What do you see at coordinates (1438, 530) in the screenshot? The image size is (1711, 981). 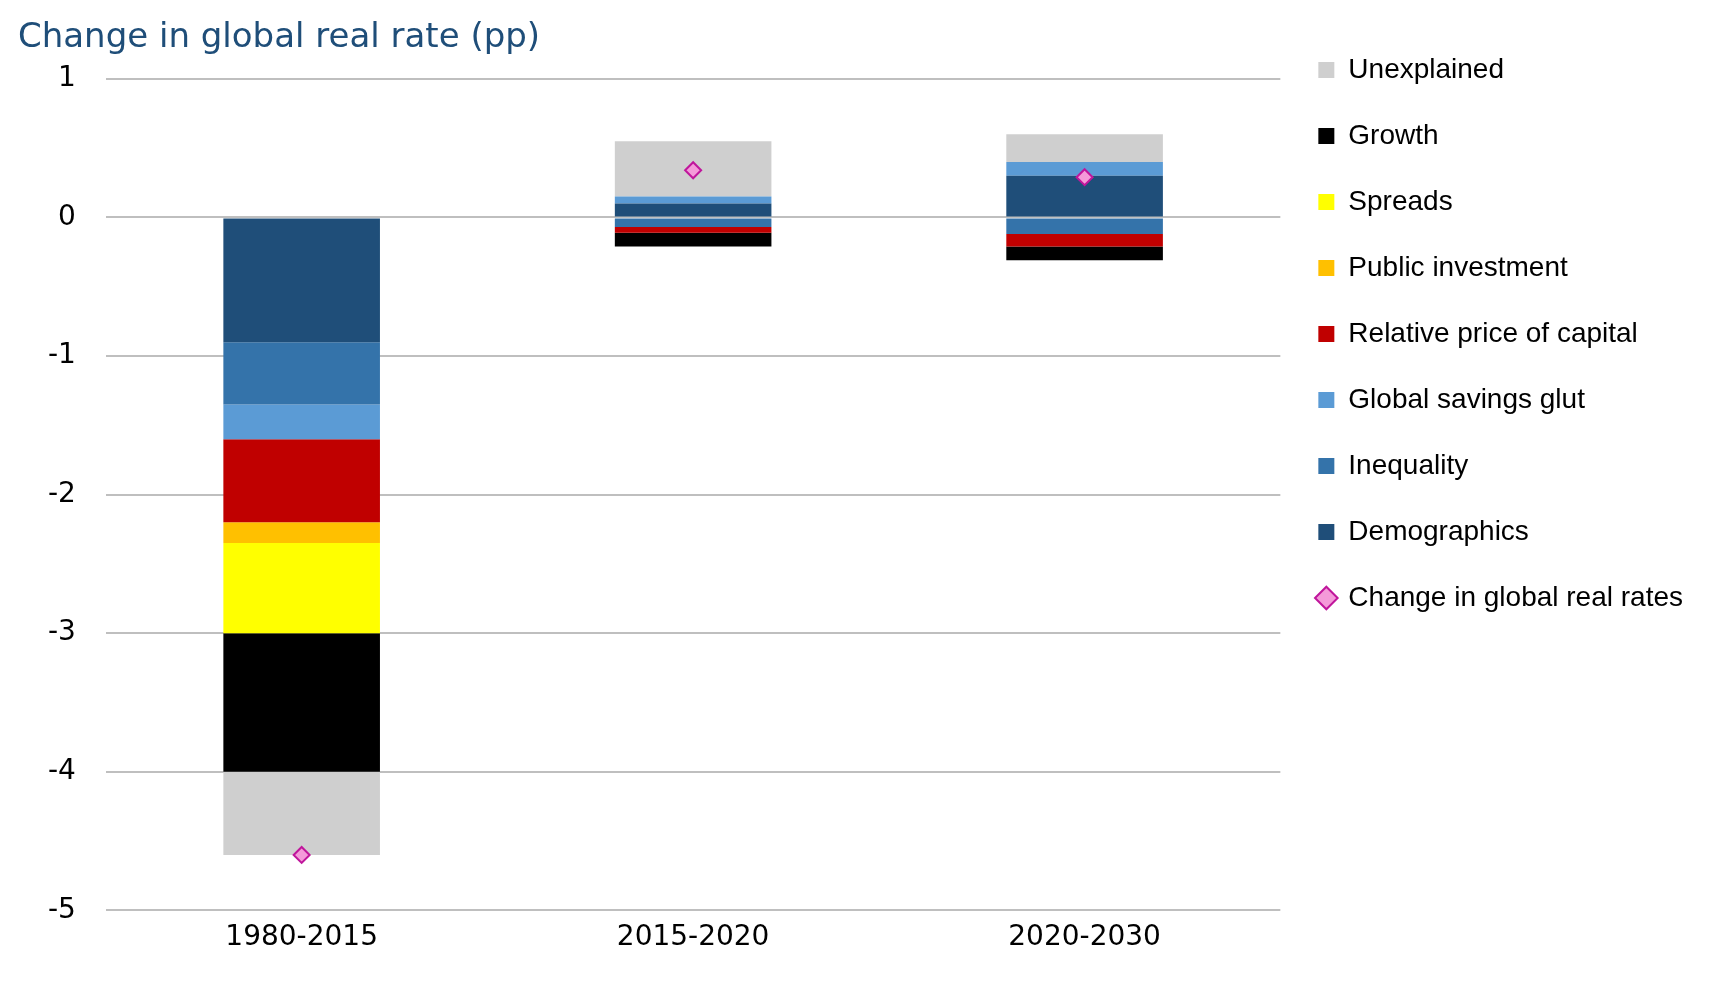 I see `legend-label: Demographics` at bounding box center [1438, 530].